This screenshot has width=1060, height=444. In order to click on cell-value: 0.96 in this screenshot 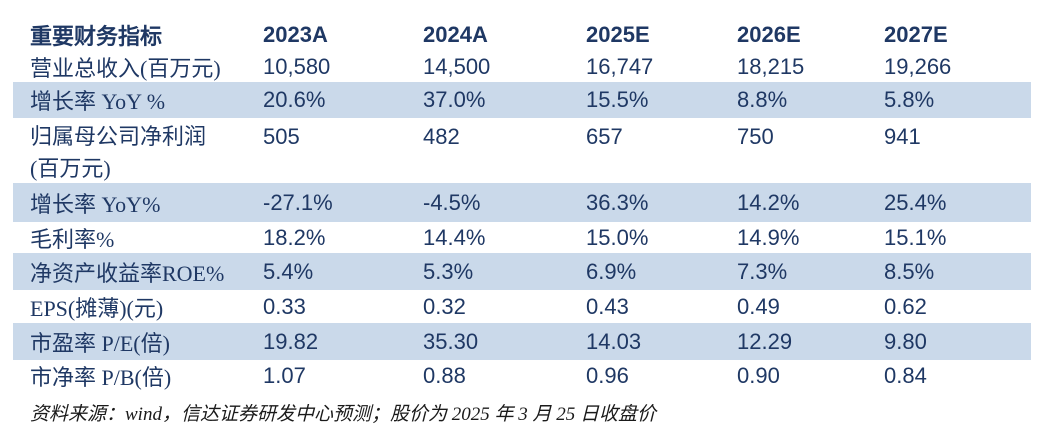, I will do `click(607, 375)`.